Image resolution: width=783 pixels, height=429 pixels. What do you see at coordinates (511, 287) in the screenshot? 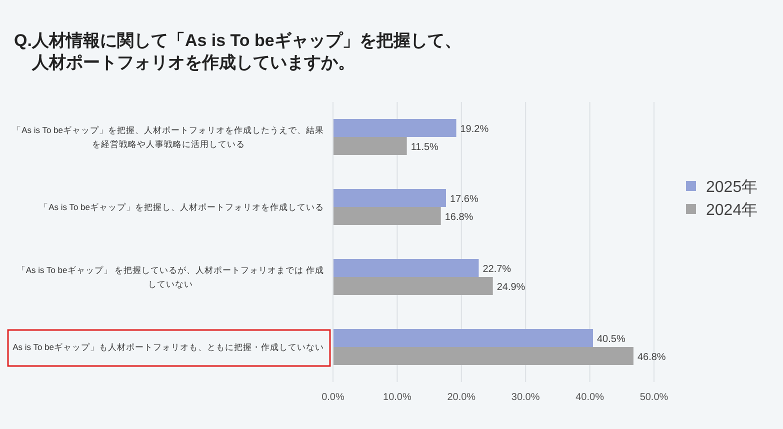
I see `data-label: 24.9%` at bounding box center [511, 287].